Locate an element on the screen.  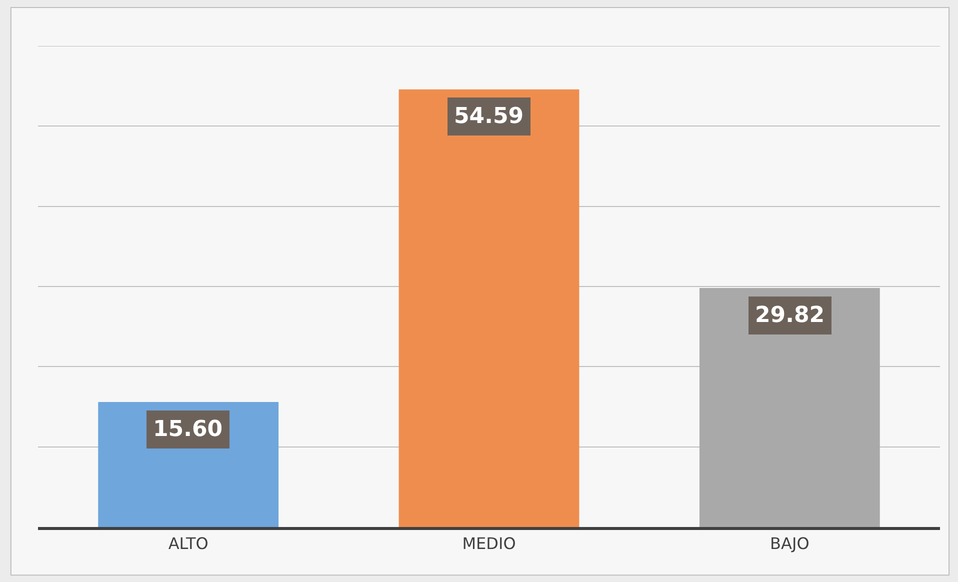
data-label: 54.59 is located at coordinates (489, 116).